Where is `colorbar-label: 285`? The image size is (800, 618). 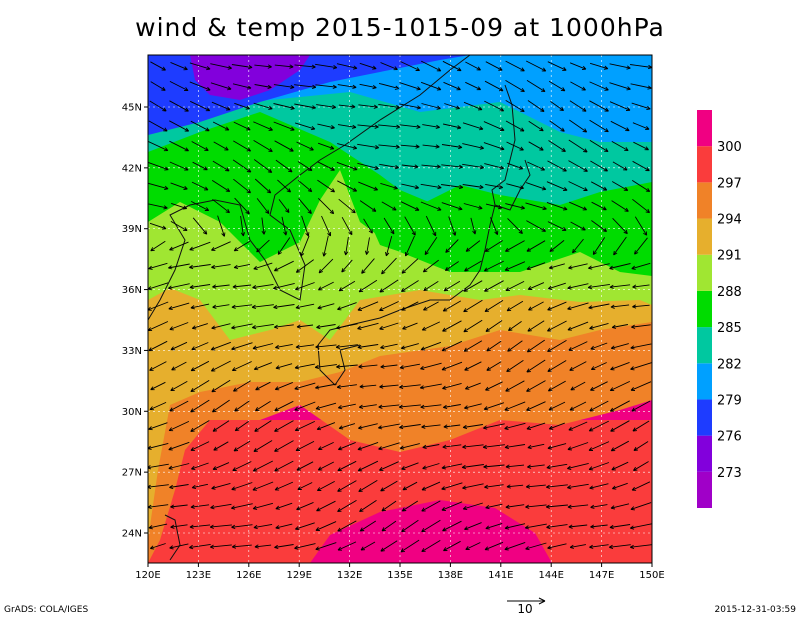
colorbar-label: 285 is located at coordinates (729, 328).